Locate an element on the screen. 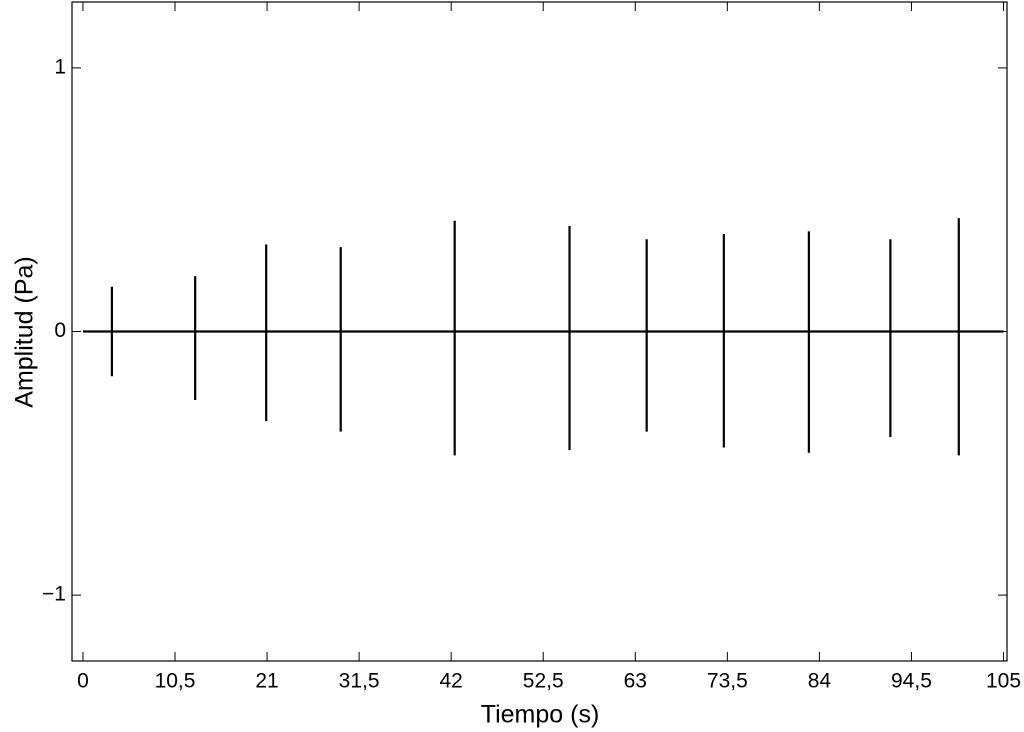 The height and width of the screenshot is (732, 1024). y-axis-label: Amplitud (Pa) is located at coordinates (25, 331).